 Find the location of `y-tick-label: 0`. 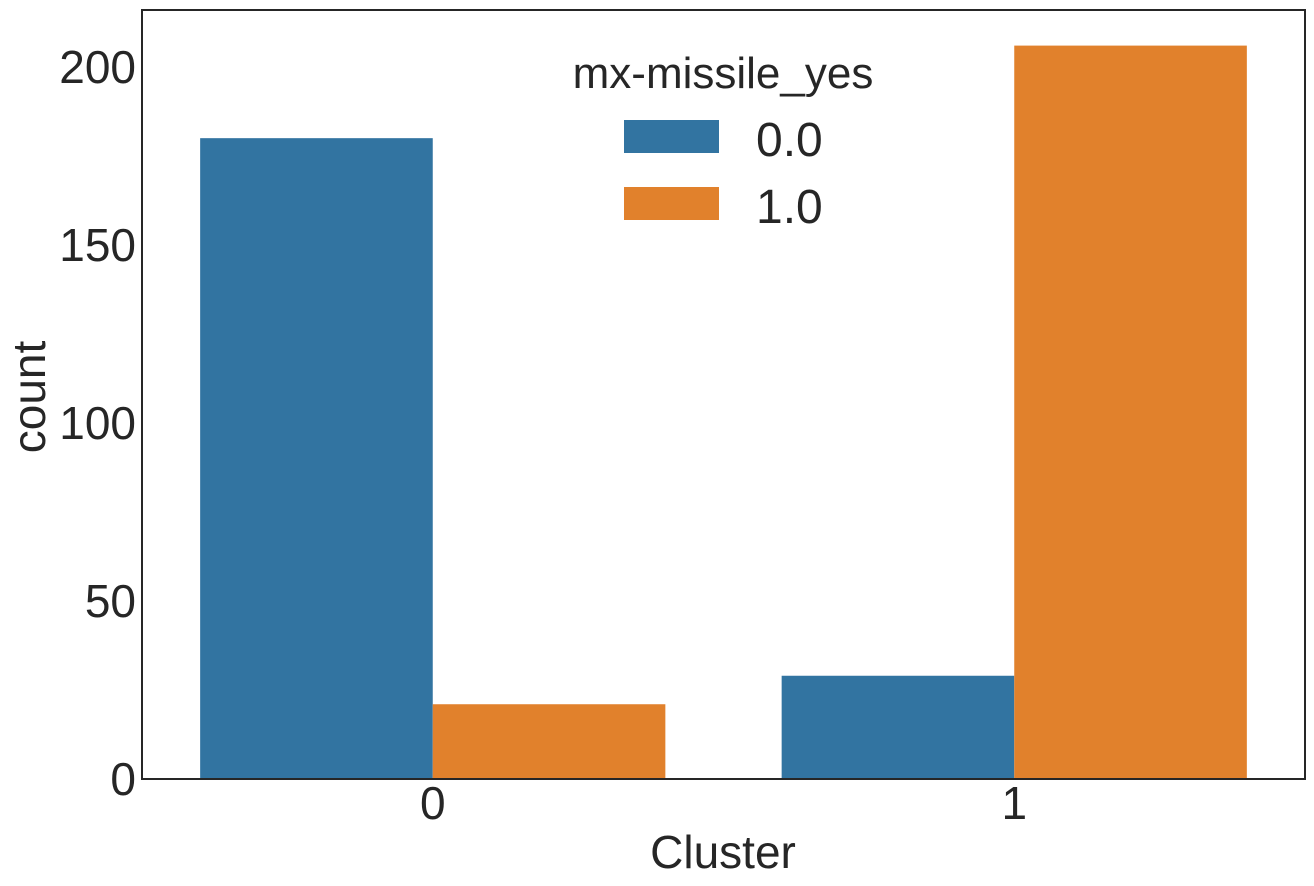

y-tick-label: 0 is located at coordinates (123, 779).